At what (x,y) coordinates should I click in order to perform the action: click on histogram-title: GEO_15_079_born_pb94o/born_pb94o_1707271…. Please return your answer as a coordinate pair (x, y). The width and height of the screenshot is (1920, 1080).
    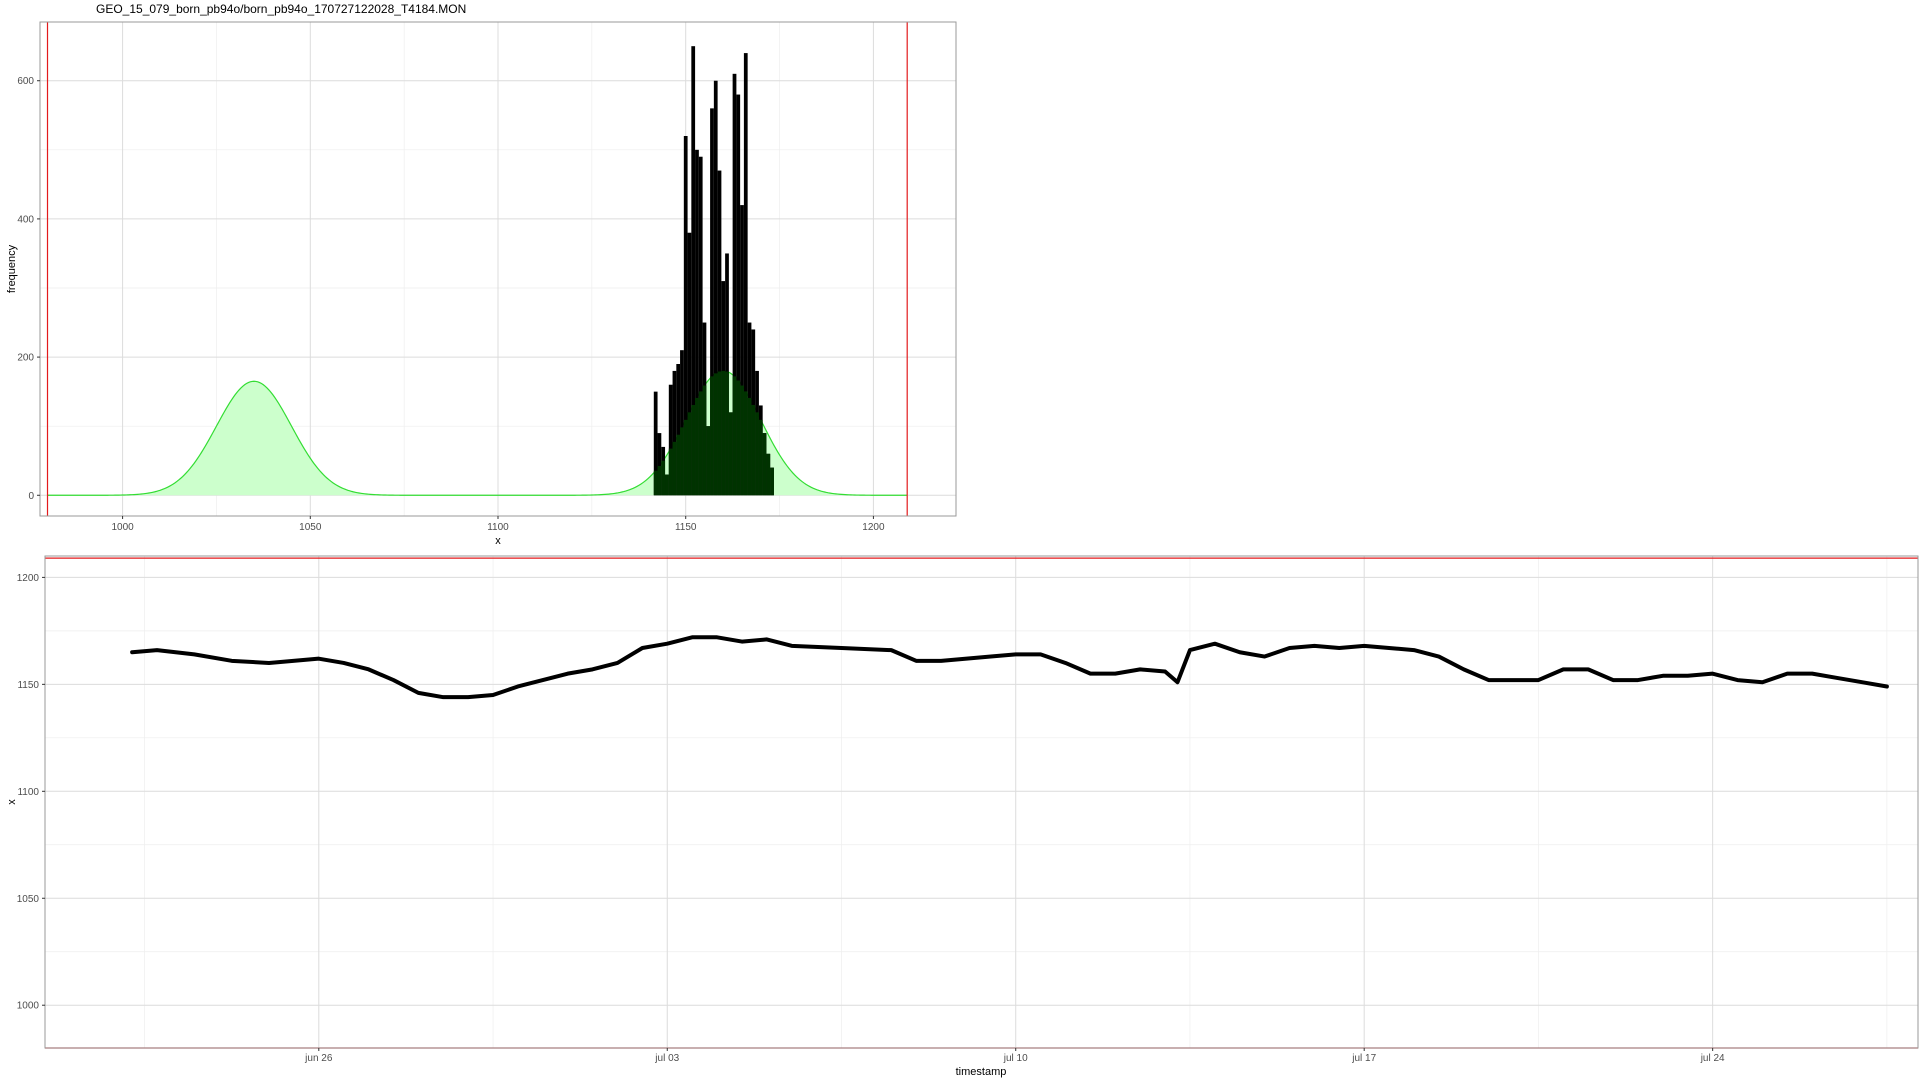
    Looking at the image, I should click on (281, 9).